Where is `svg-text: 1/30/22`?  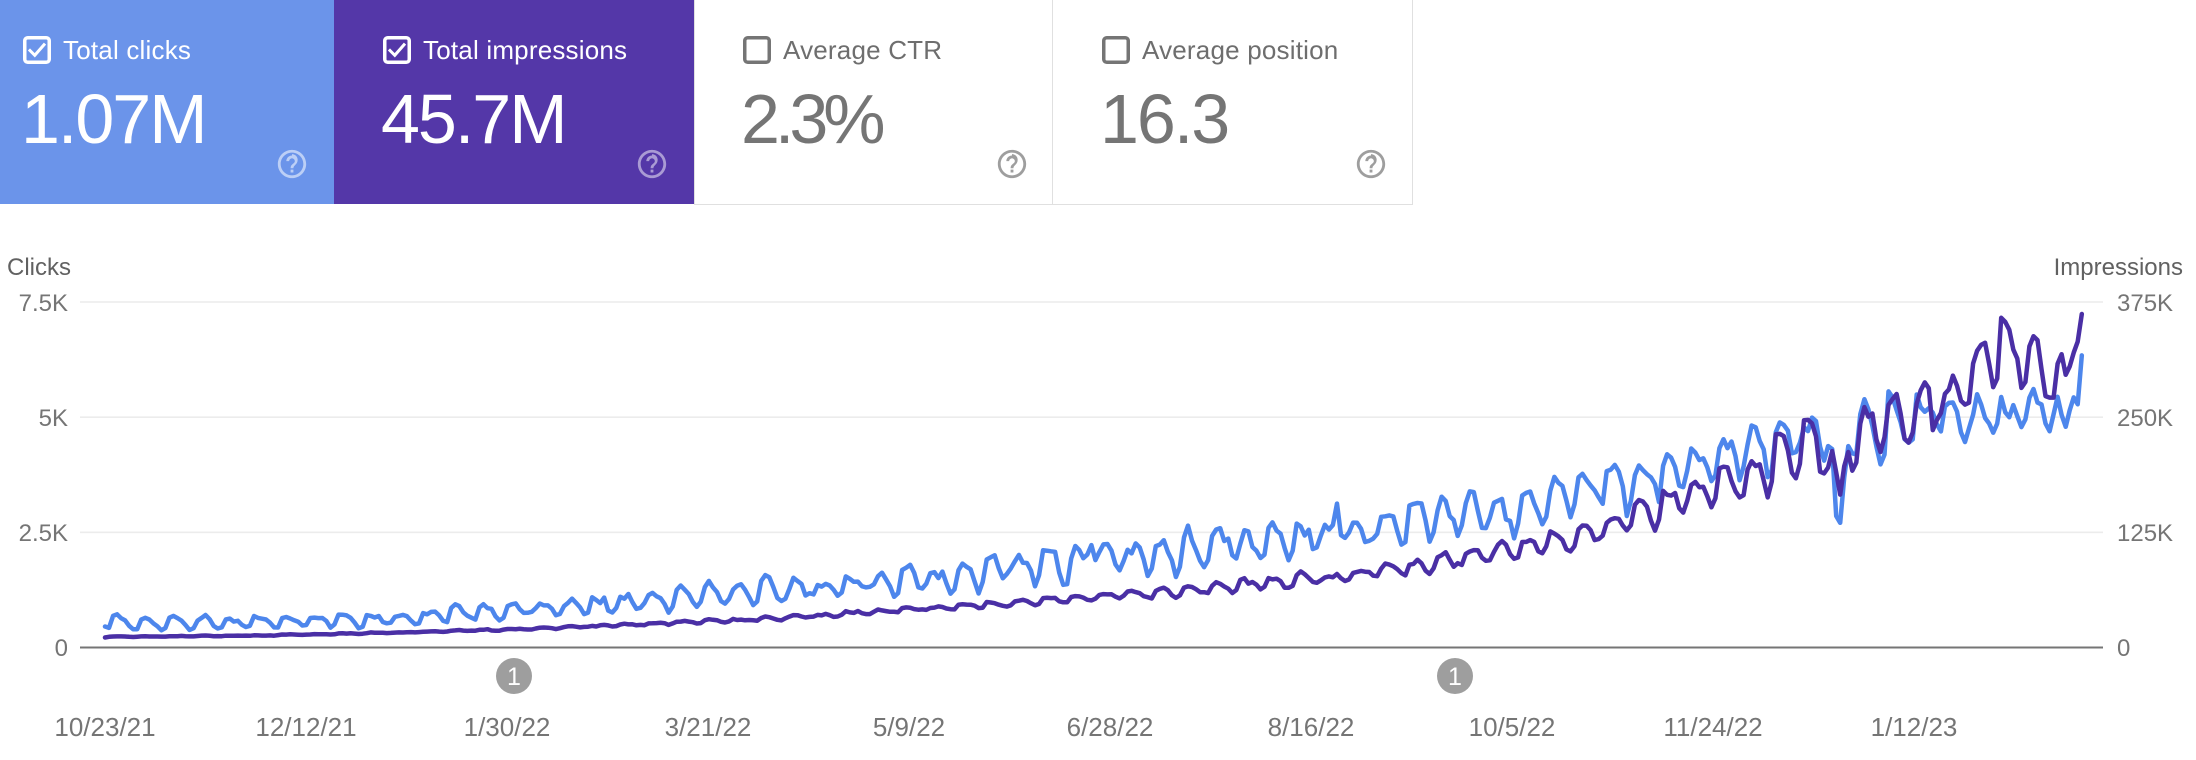 svg-text: 1/30/22 is located at coordinates (507, 727).